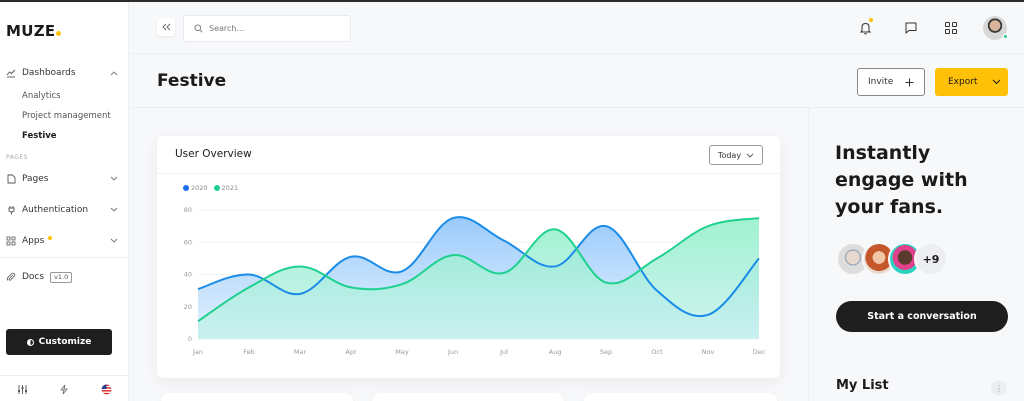 This screenshot has height=401, width=1024. What do you see at coordinates (577, 28) in the screenshot?
I see `top-header` at bounding box center [577, 28].